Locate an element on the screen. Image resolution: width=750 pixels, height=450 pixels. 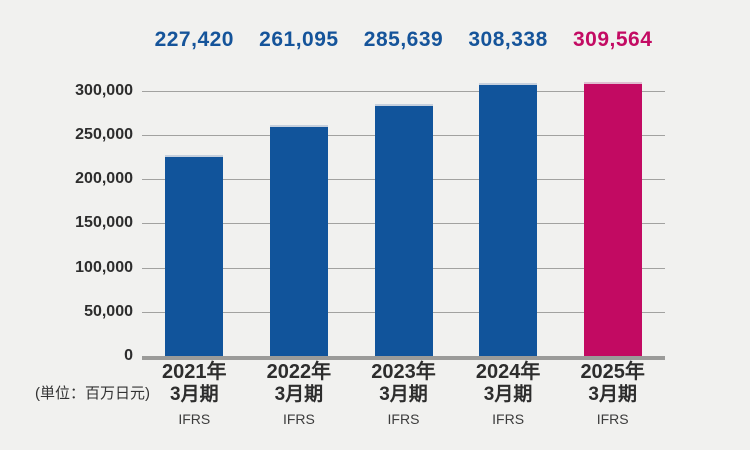
bar-2023 is located at coordinates (403, 229).